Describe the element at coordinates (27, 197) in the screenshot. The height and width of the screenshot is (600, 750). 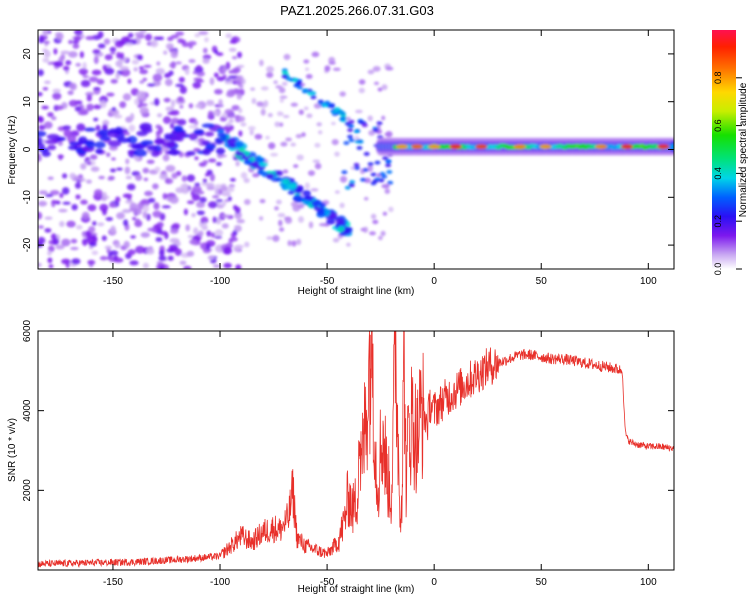
I see `y-tick-label: -10` at that location.